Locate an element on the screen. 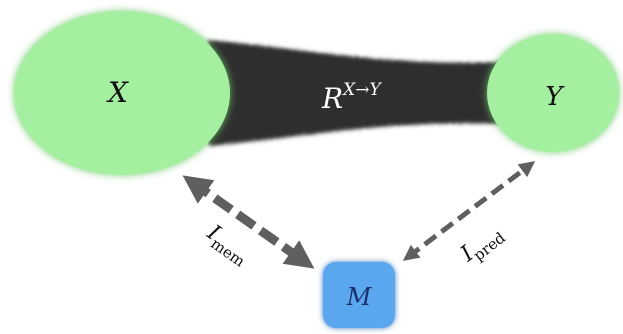  node-m: M is located at coordinates (359, 295).